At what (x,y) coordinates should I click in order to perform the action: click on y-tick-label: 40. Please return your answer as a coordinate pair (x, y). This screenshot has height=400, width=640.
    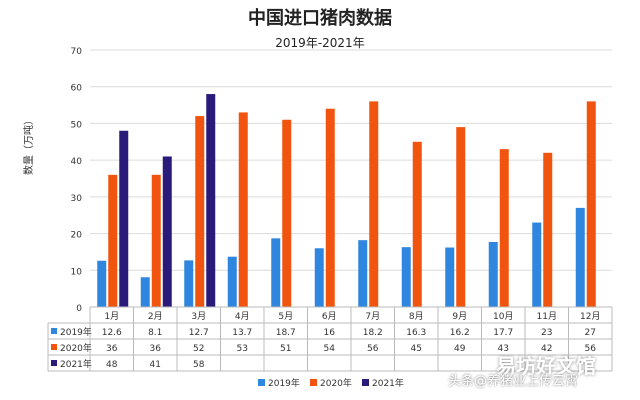
    Looking at the image, I should click on (77, 162).